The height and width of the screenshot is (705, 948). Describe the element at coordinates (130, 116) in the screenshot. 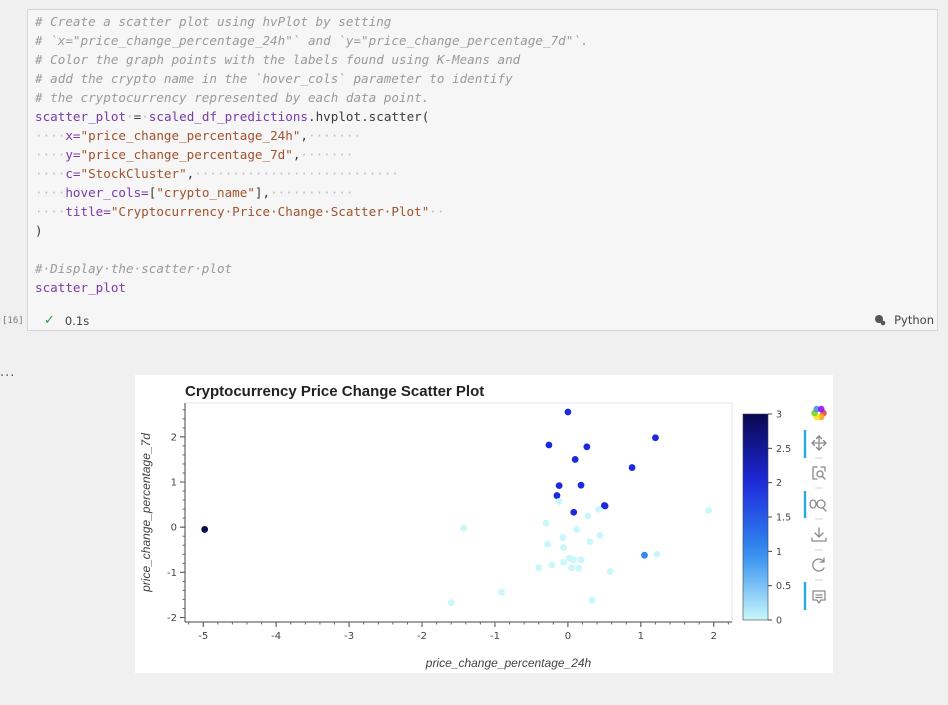

I see `code-token: ·` at that location.